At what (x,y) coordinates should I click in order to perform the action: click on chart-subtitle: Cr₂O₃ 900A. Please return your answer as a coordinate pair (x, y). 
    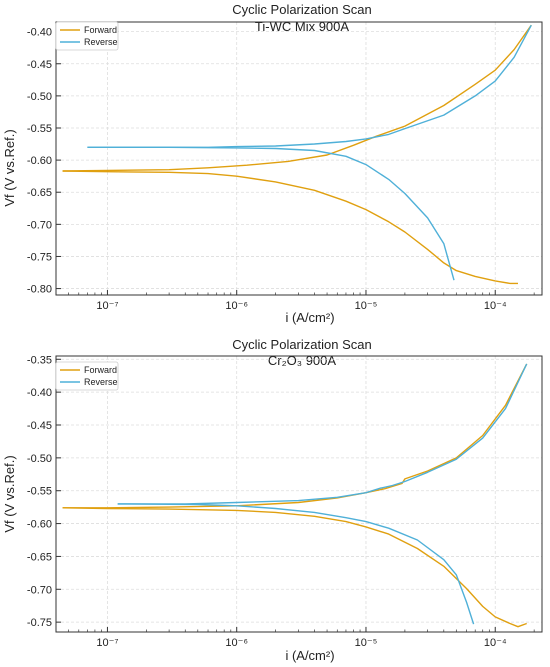
    Looking at the image, I should click on (302, 360).